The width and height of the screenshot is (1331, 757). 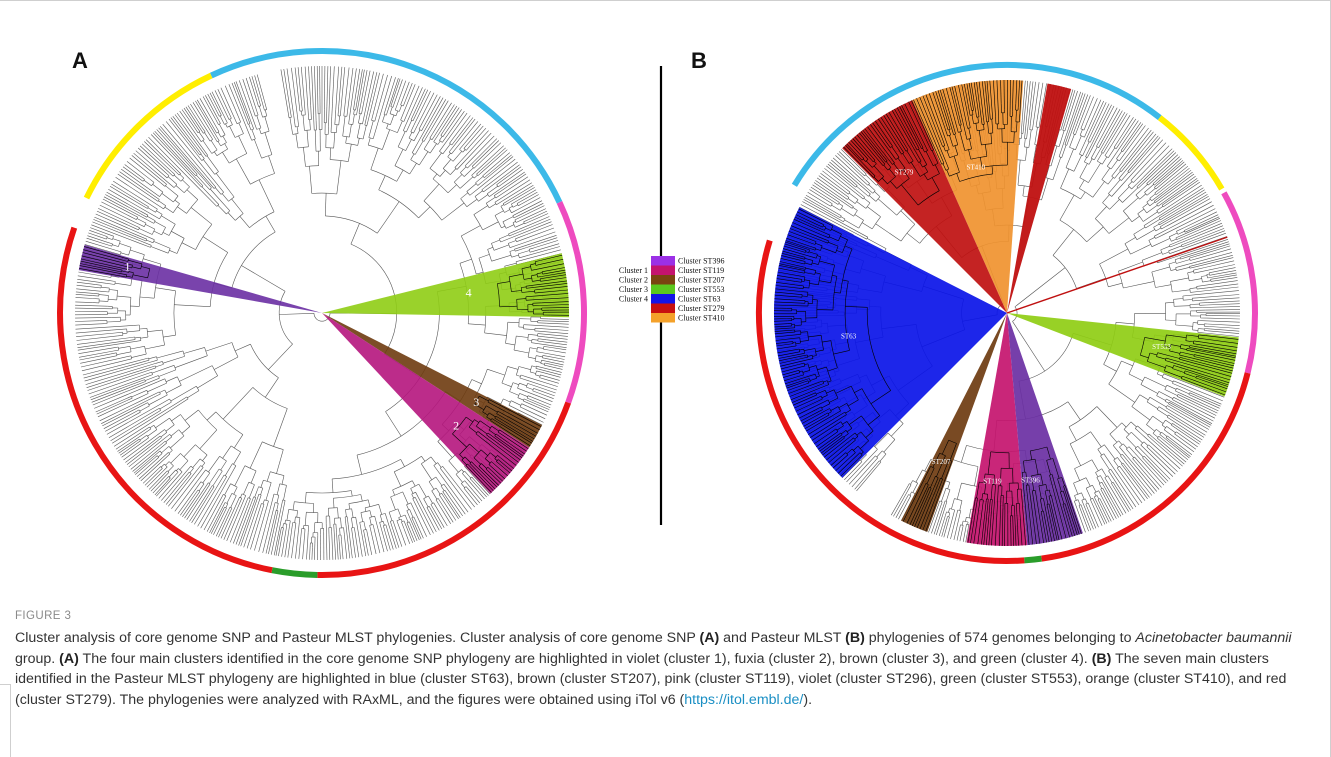 What do you see at coordinates (1117, 275) in the screenshot?
I see `cluster-line-extra` at bounding box center [1117, 275].